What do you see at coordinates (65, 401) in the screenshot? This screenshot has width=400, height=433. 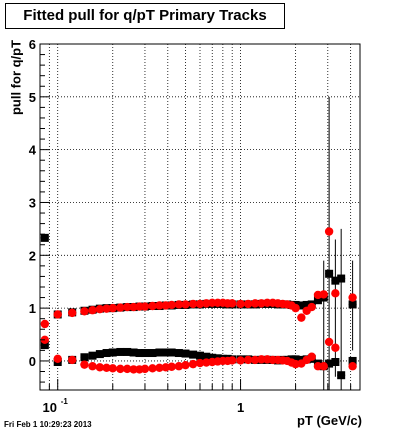 I see `x-tick-exponent: -1` at bounding box center [65, 401].